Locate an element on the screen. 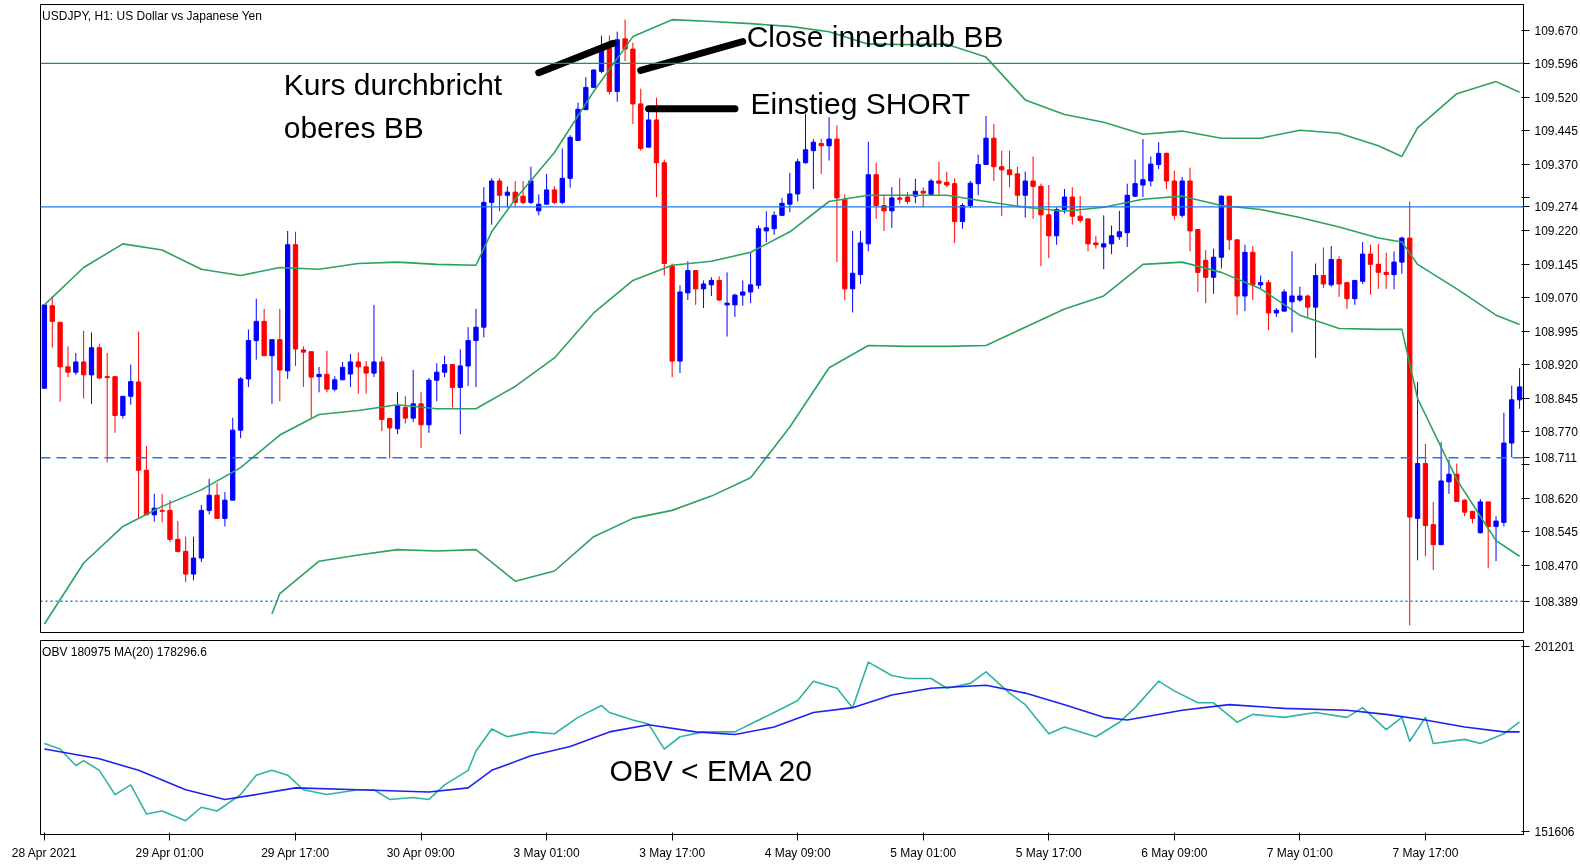 This screenshot has height=864, width=1580. annotation: OBV < EMA 20 is located at coordinates (710, 770).